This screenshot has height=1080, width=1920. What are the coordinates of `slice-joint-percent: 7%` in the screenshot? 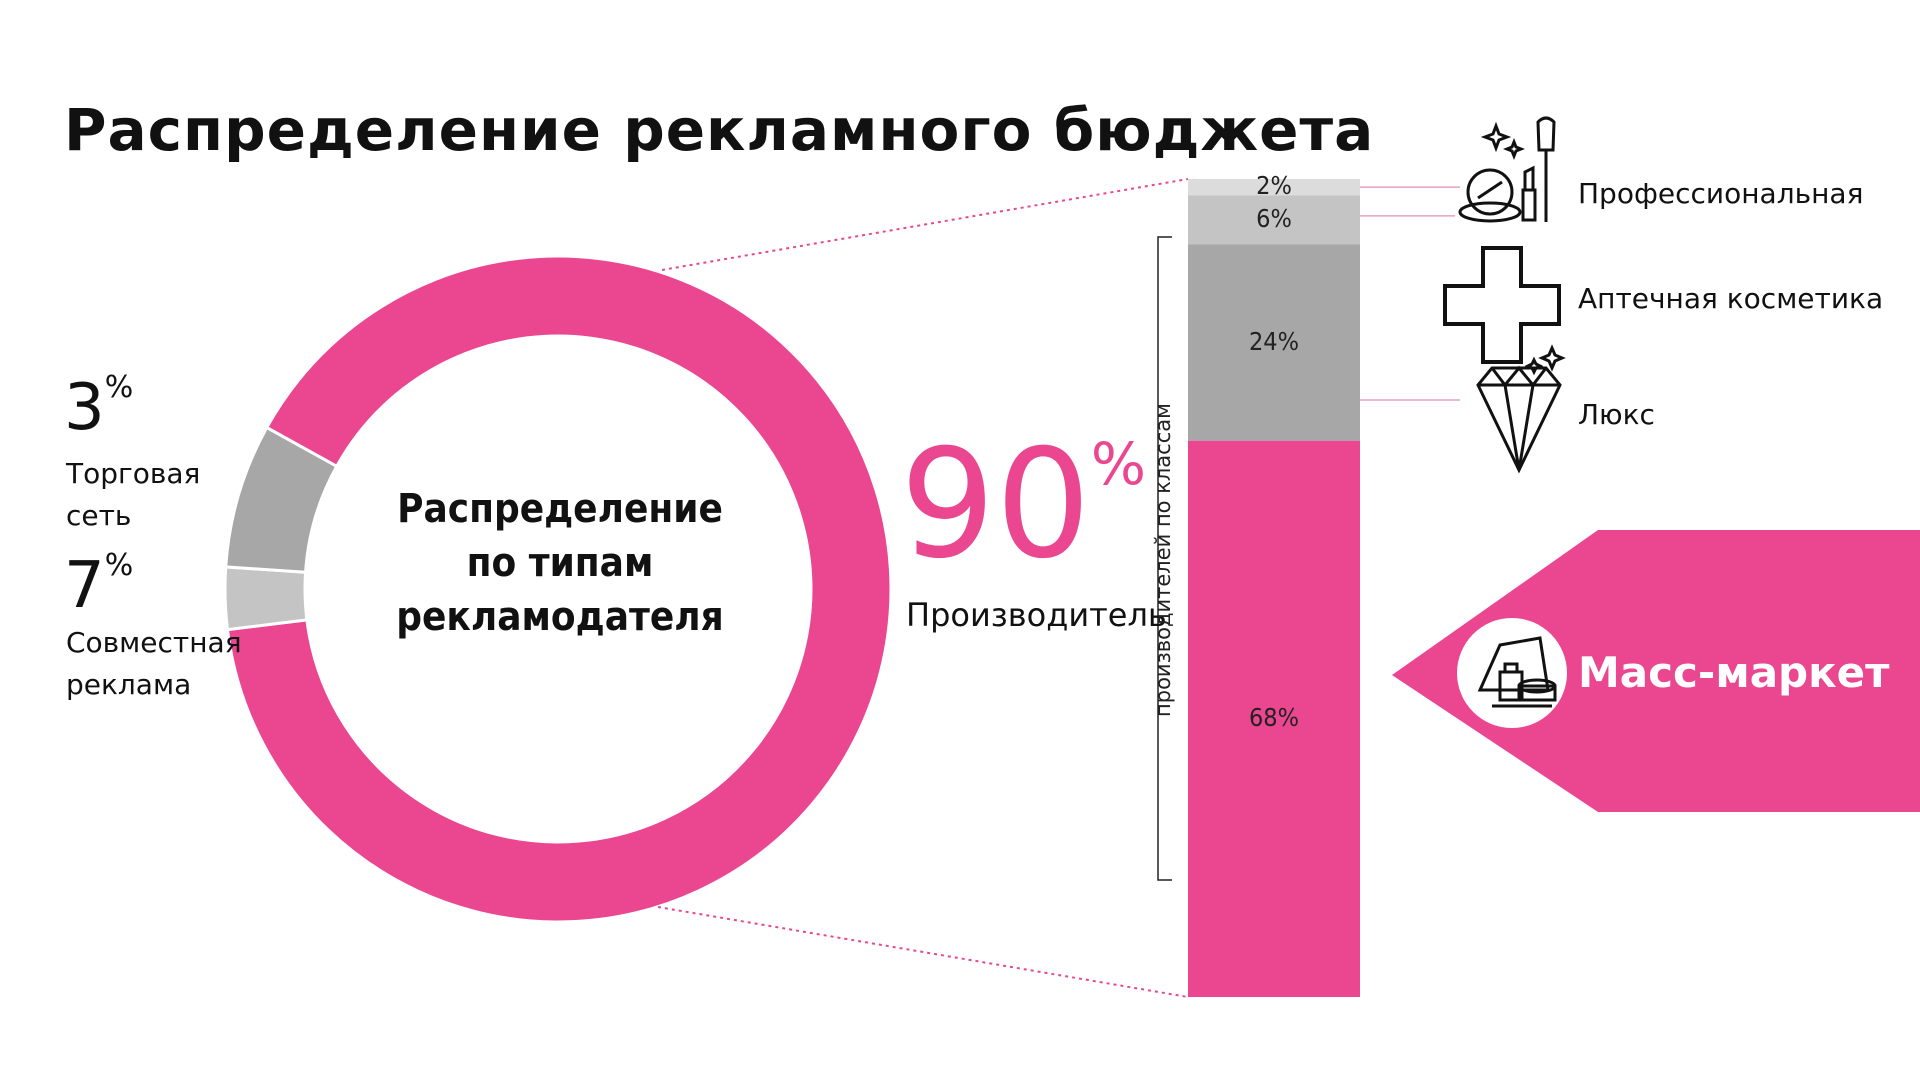 It's located at (98, 583).